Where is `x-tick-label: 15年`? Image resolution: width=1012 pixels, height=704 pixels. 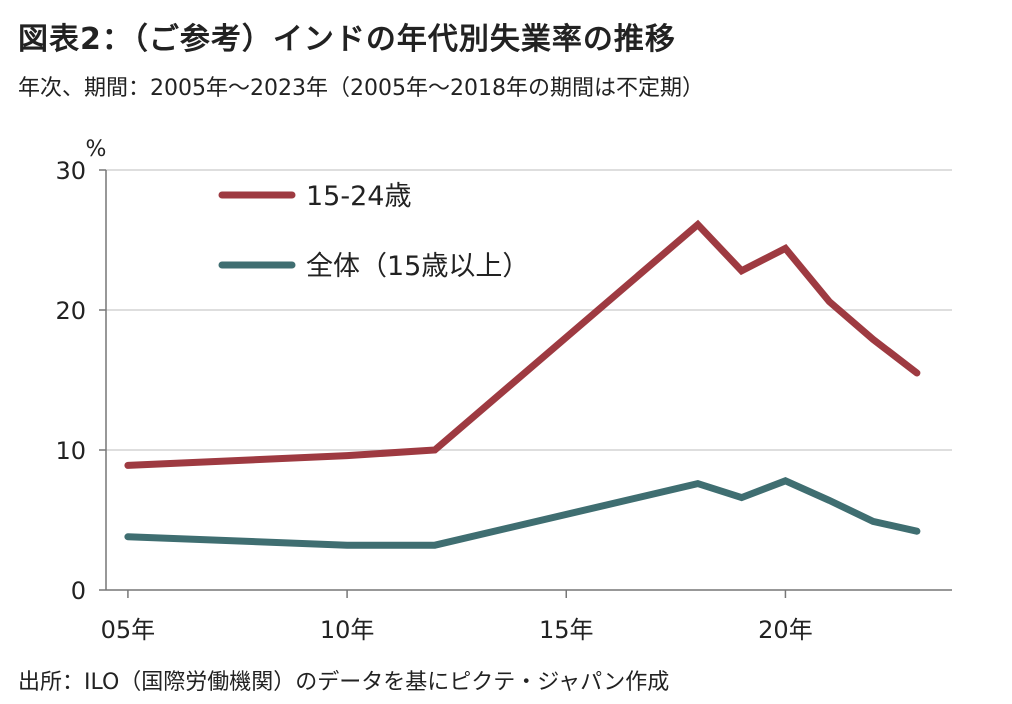 x-tick-label: 15年 is located at coordinates (566, 630).